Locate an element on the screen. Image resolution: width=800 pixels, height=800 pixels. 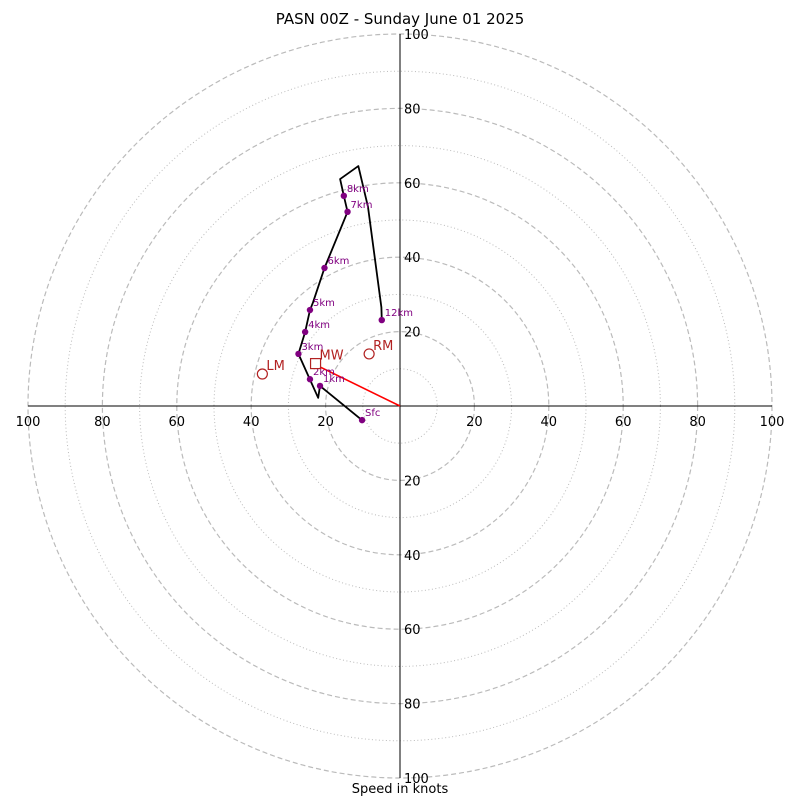
shear-vector-layer is located at coordinates (360, 386).